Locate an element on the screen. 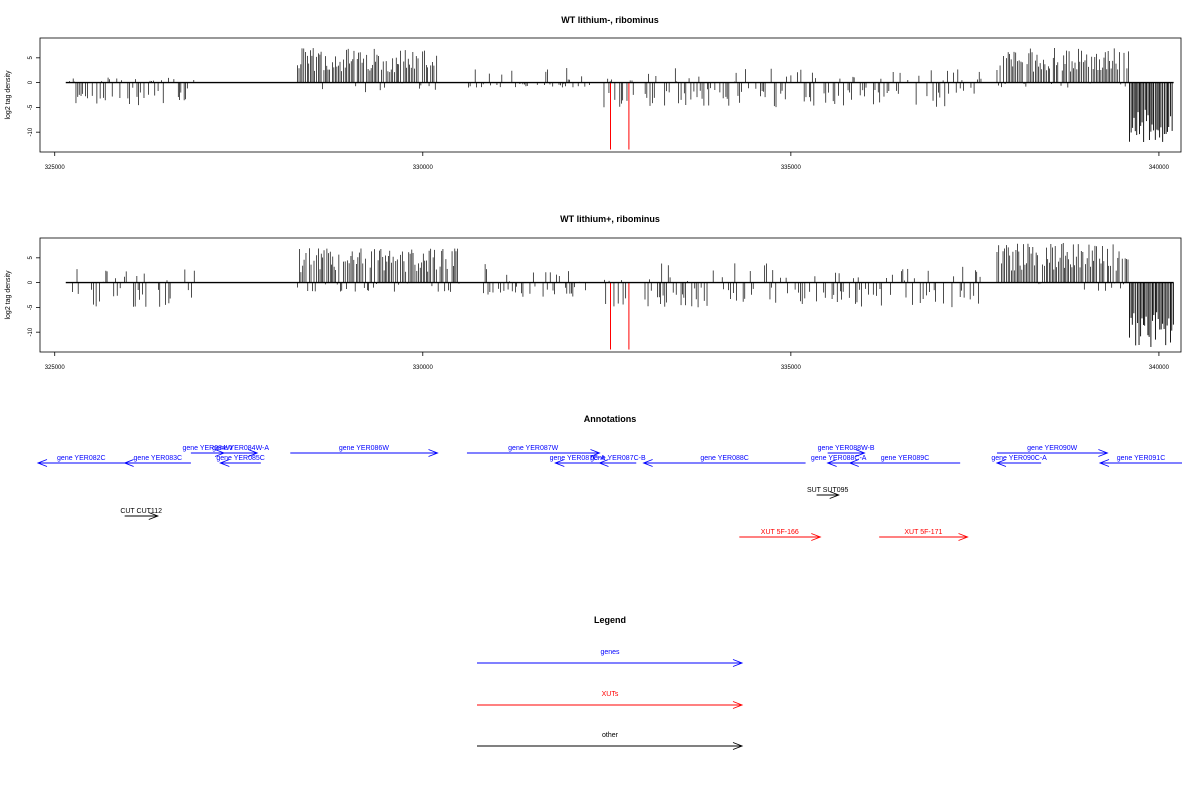 The height and width of the screenshot is (805, 1200). gene-feature-label: gene YER084W is located at coordinates (207, 448).